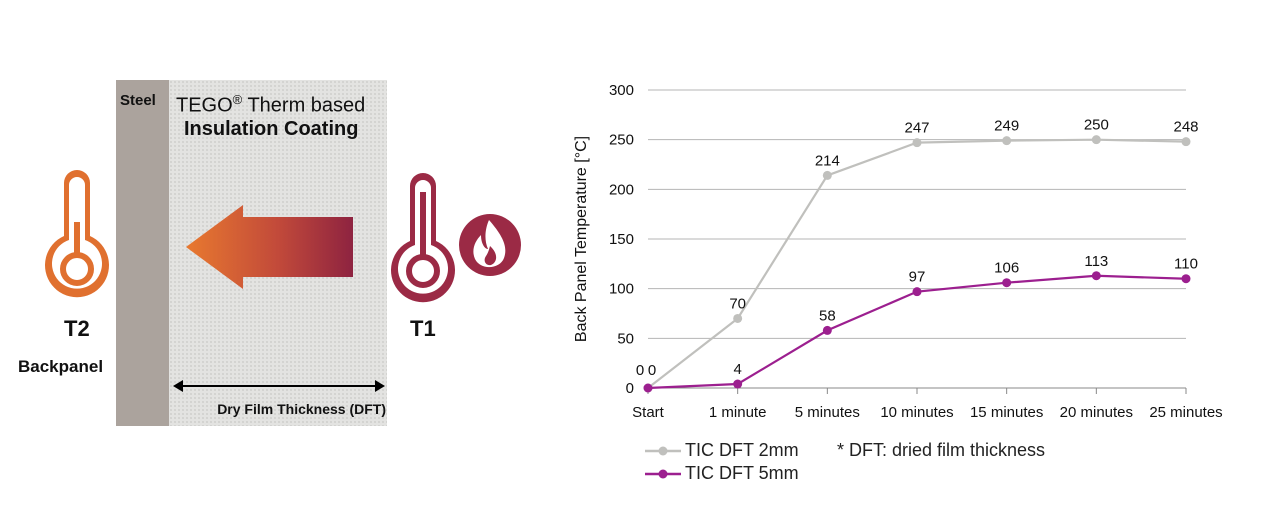  Describe the element at coordinates (742, 450) in the screenshot. I see `legend-label-2mm: TIC DFT 2mm` at that location.